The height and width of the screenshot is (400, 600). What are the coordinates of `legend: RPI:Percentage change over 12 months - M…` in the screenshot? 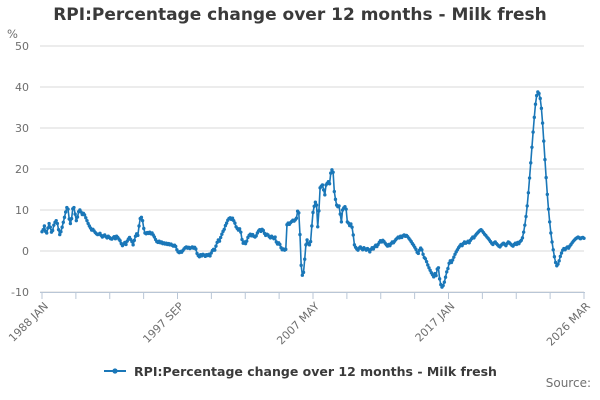 It's located at (300, 371).